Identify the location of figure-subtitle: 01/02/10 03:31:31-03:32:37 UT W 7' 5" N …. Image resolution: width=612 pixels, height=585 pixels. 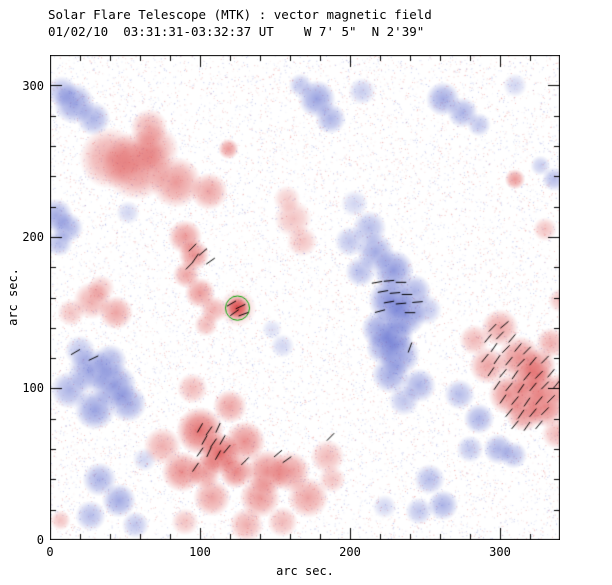
(236, 31).